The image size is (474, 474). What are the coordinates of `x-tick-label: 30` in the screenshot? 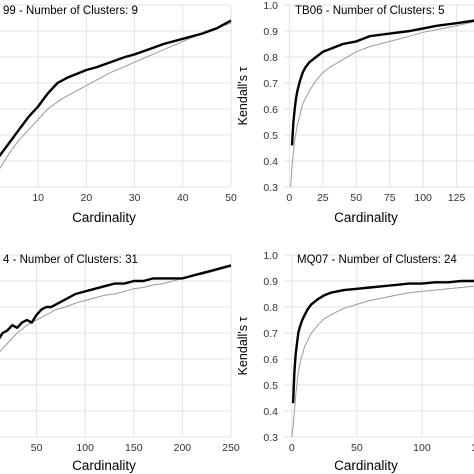 It's located at (135, 198).